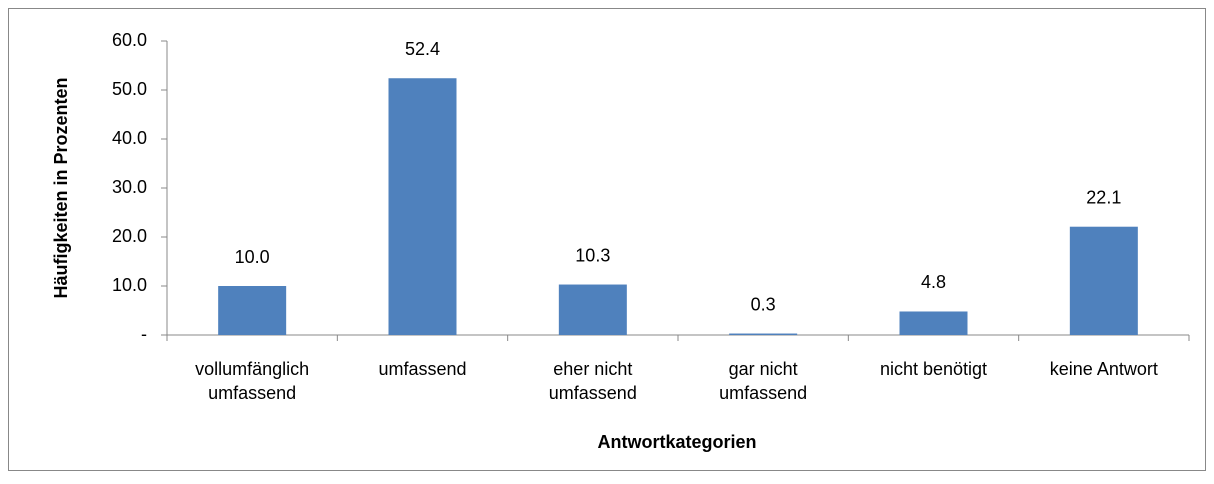 The height and width of the screenshot is (484, 1214). Describe the element at coordinates (933, 282) in the screenshot. I see `data-label: 4.8` at that location.